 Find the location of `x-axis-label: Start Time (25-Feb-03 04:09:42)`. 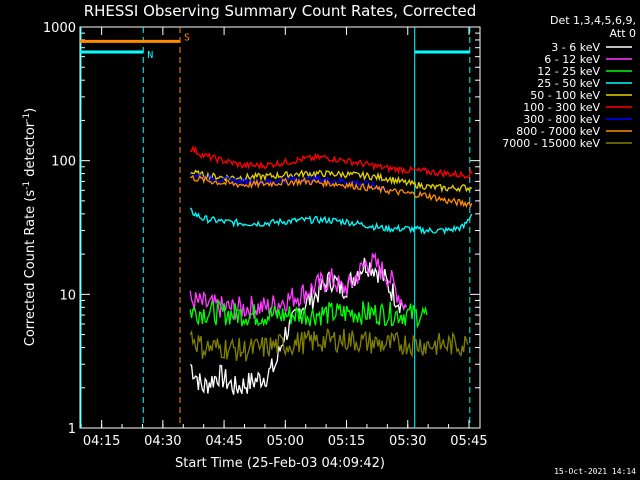

x-axis-label: Start Time (25-Feb-03 04:09:42) is located at coordinates (280, 463).